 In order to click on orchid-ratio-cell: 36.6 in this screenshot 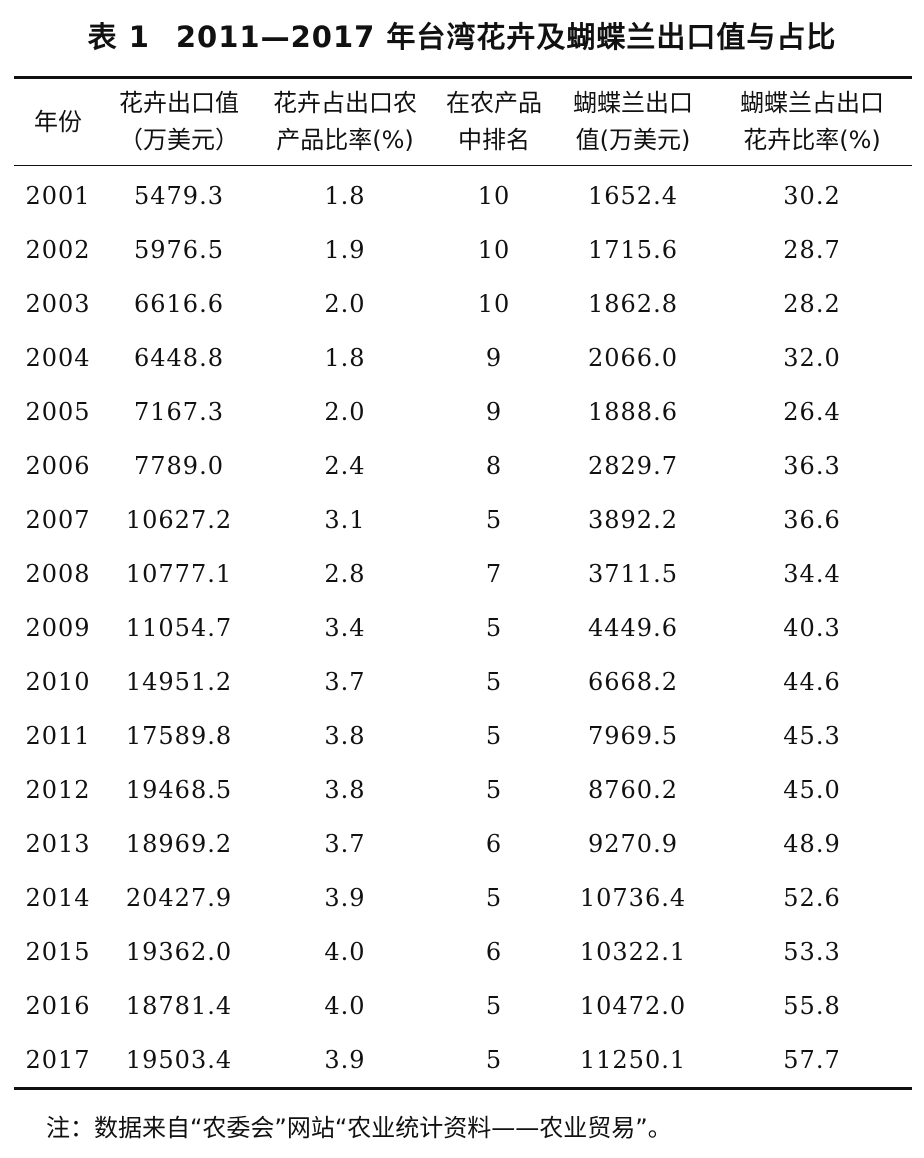, I will do `click(812, 520)`.